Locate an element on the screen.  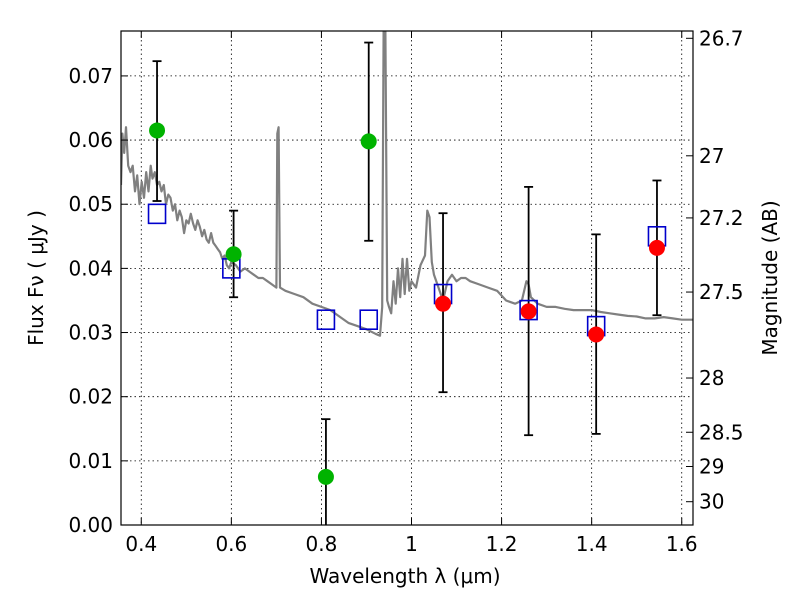
y-tick-label: 0.02 is located at coordinates (90, 397).